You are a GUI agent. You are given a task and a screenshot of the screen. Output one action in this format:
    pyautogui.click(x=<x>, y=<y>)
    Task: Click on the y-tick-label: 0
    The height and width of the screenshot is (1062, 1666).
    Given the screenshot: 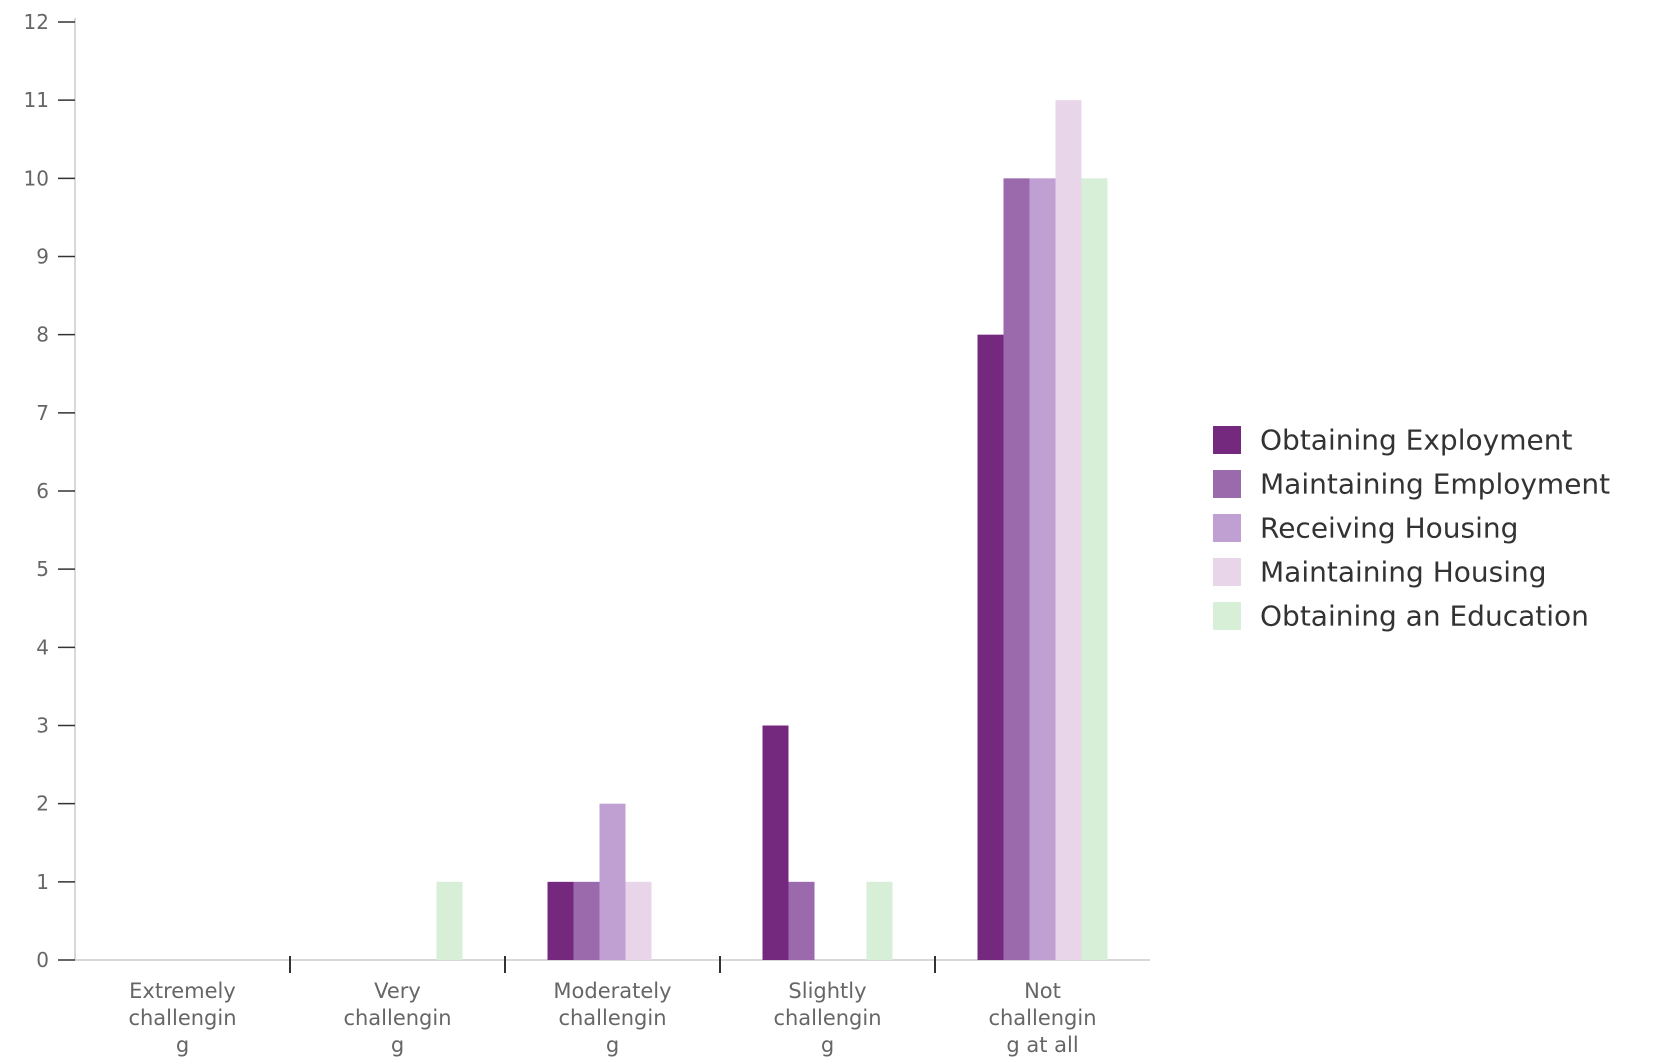 What is the action you would take?
    pyautogui.click(x=42, y=960)
    